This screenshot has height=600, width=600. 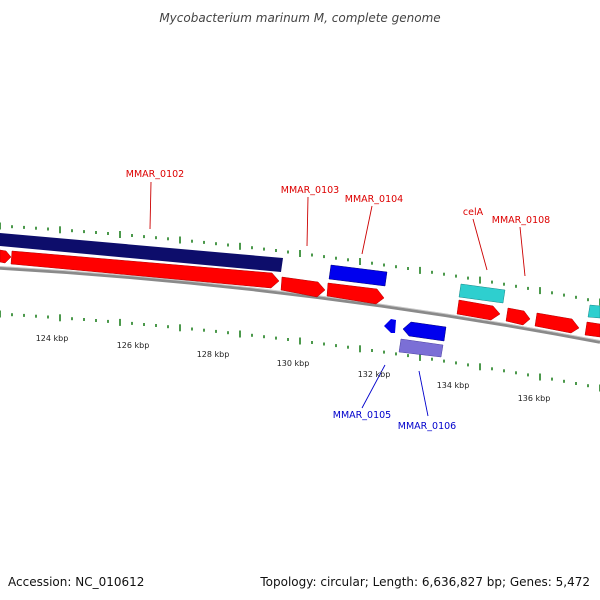 I want to click on accession-text: Accession: NC_010612, so click(x=76, y=582).